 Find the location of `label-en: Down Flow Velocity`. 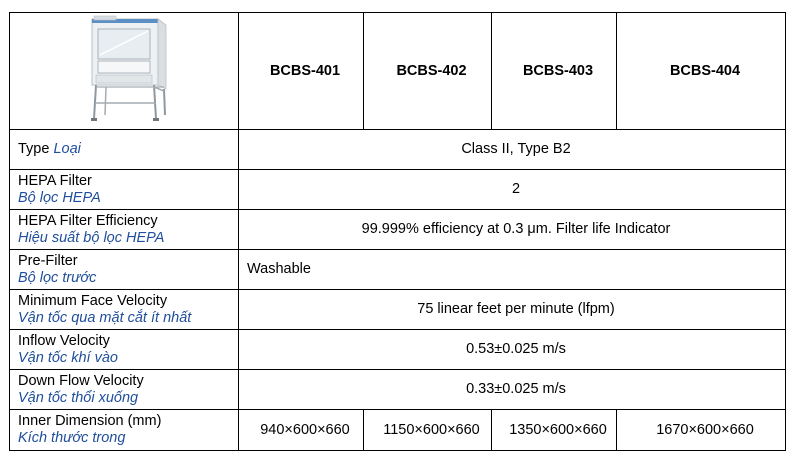

label-en: Down Flow Velocity is located at coordinates (81, 380).